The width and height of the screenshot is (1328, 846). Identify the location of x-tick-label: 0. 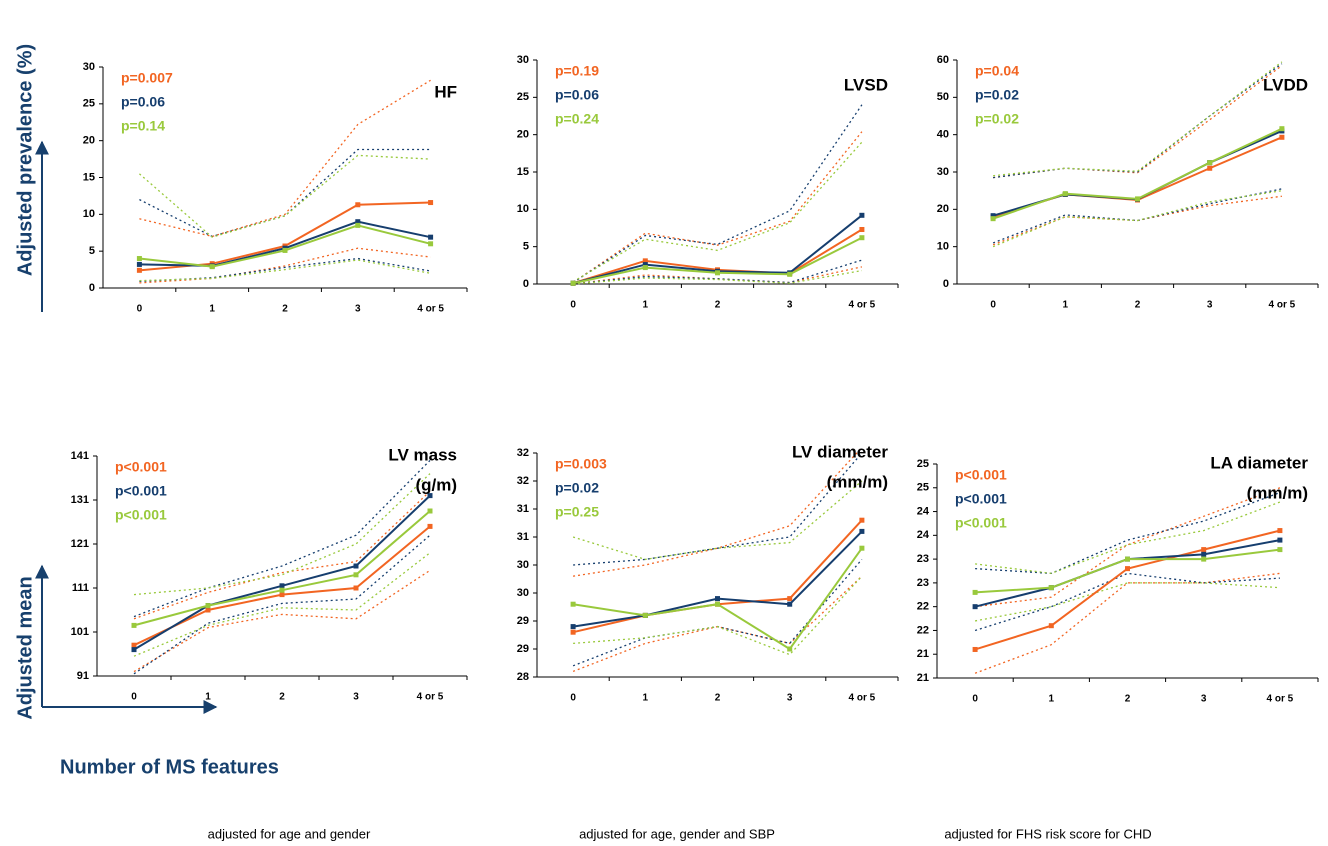
(573, 305).